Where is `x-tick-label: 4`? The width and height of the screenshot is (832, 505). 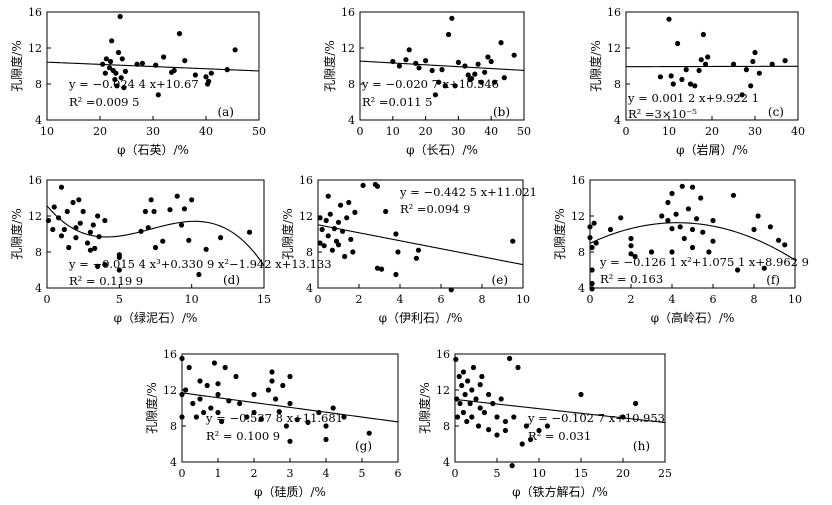 x-tick-label: 4 is located at coordinates (672, 299).